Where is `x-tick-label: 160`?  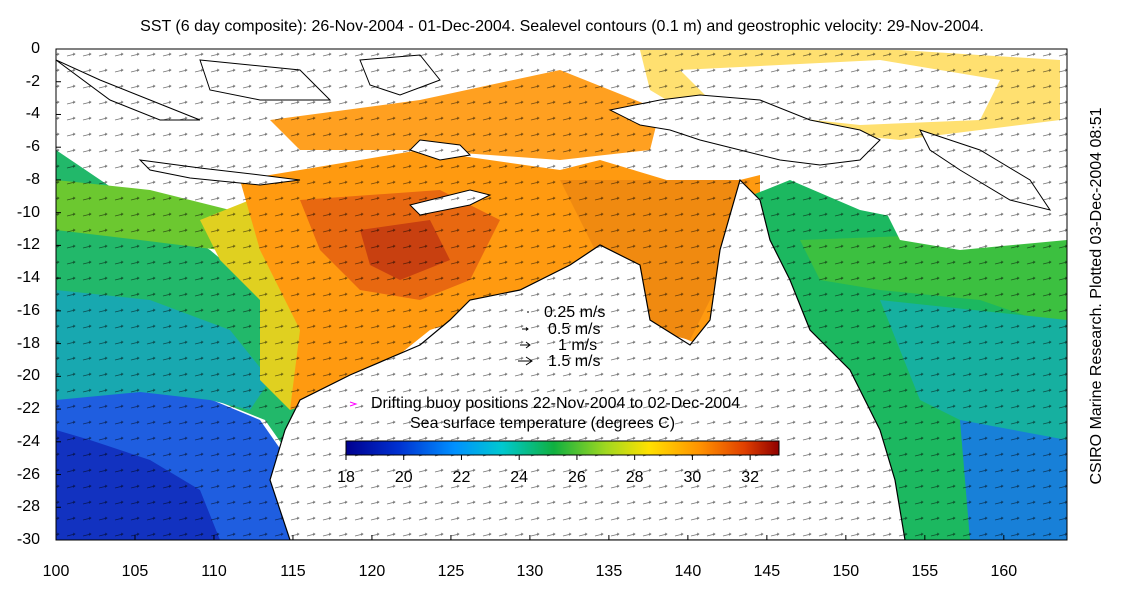 x-tick-label: 160 is located at coordinates (1004, 571).